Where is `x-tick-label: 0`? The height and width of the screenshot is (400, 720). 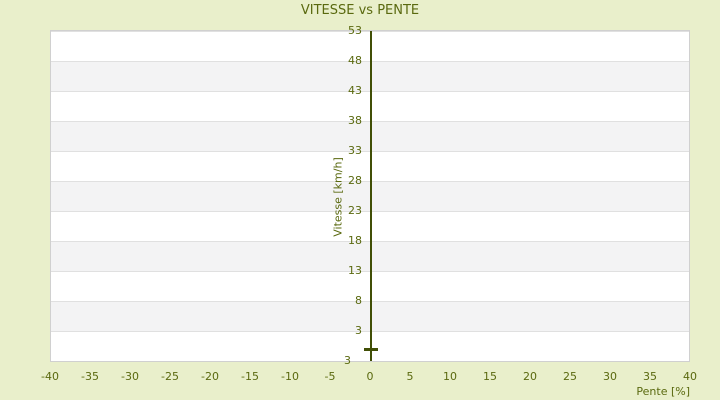 x-tick-label: 0 is located at coordinates (370, 376).